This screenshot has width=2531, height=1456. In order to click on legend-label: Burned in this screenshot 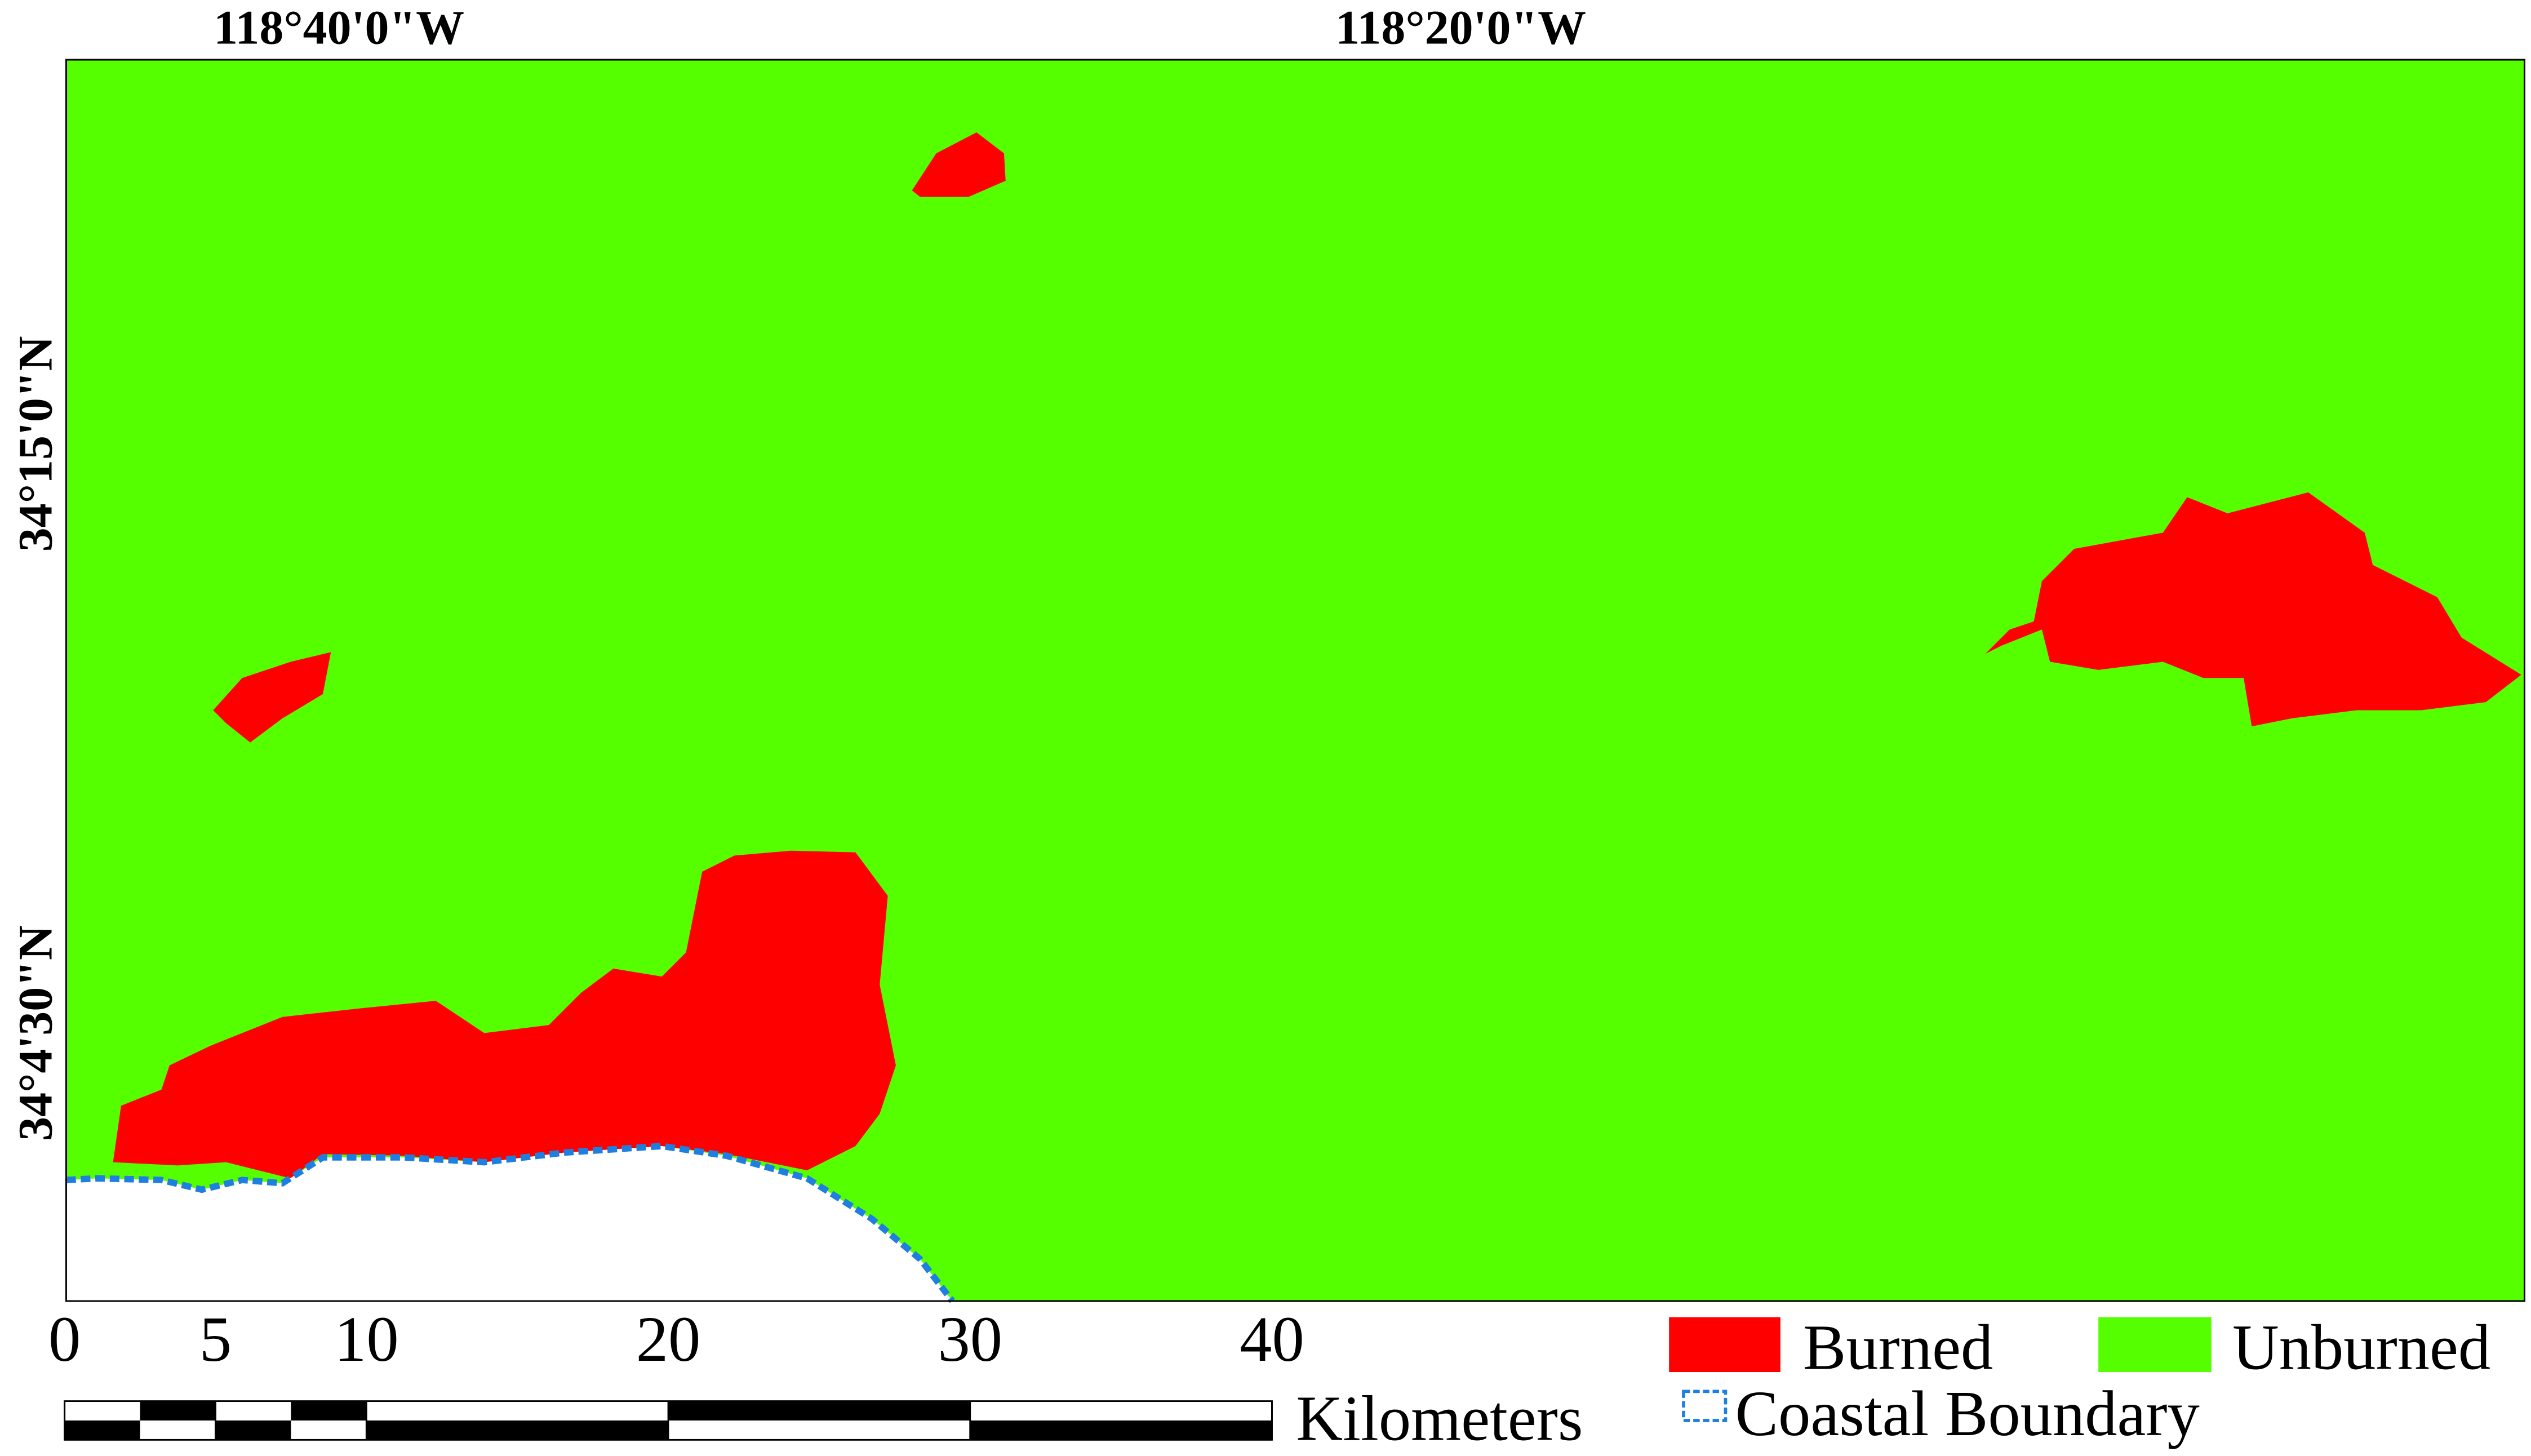, I will do `click(1898, 1347)`.